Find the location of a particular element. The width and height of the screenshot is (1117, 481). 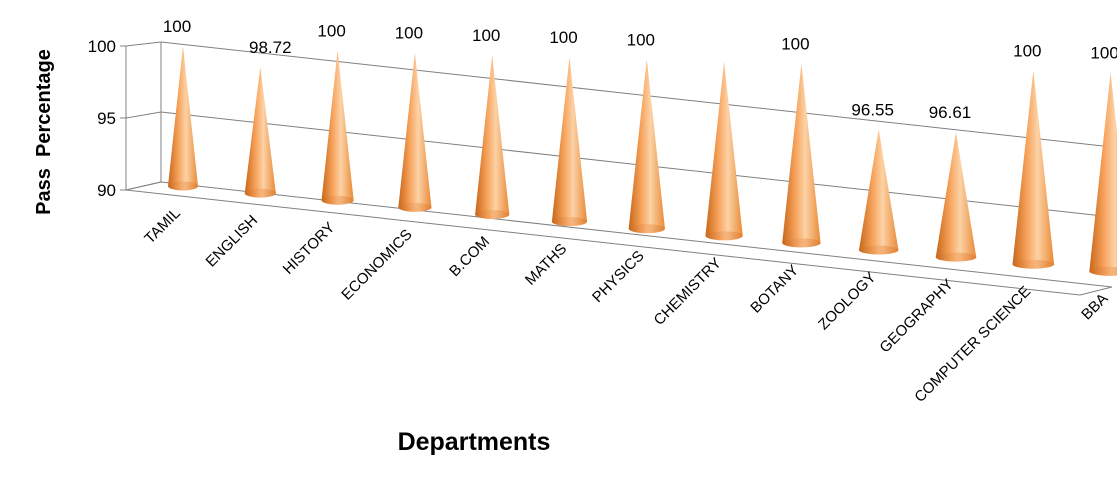

y-tick-label: 100 is located at coordinates (102, 46).